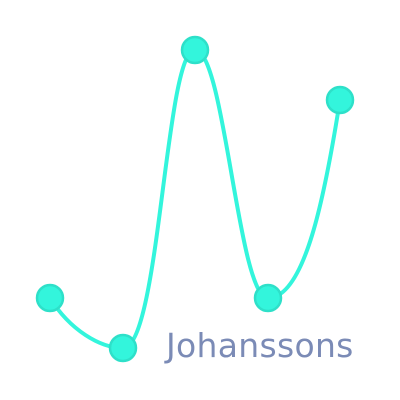  What do you see at coordinates (259, 345) in the screenshot?
I see `logo-wordmark: Johanssons` at bounding box center [259, 345].